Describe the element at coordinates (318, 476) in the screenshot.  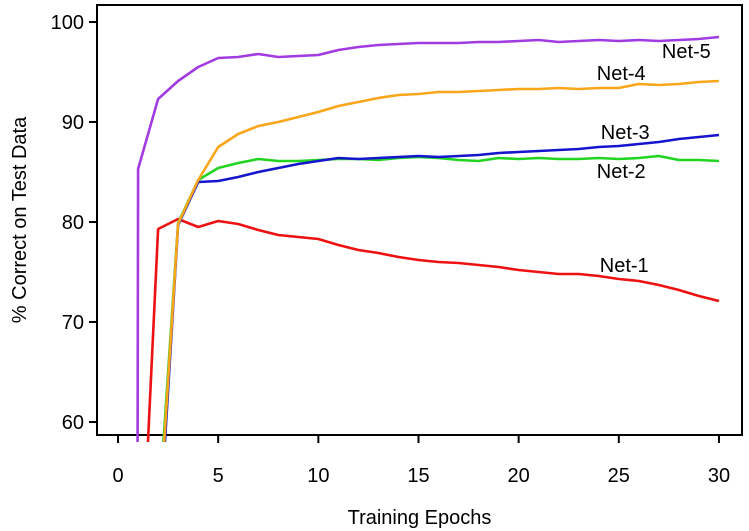
I see `x-tick-label: 10` at that location.